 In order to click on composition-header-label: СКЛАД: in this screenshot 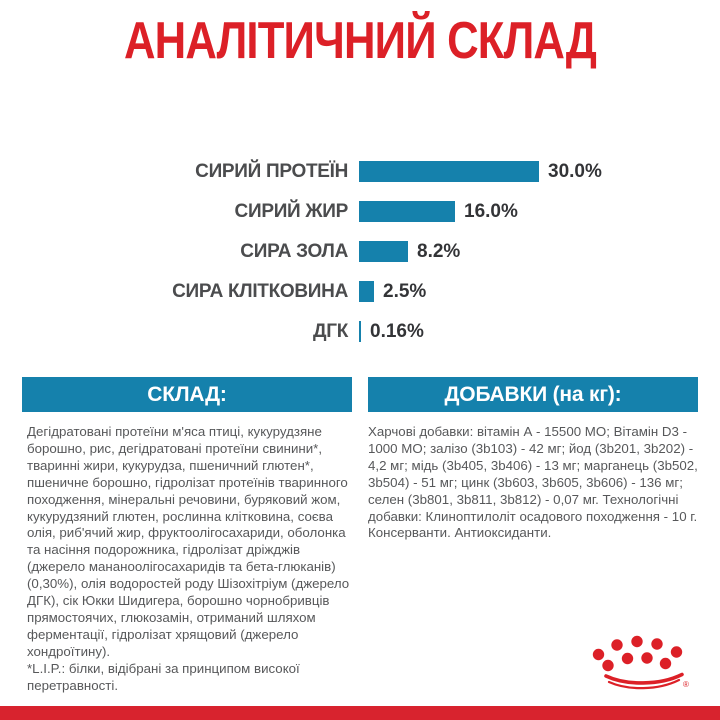, I will do `click(187, 394)`.